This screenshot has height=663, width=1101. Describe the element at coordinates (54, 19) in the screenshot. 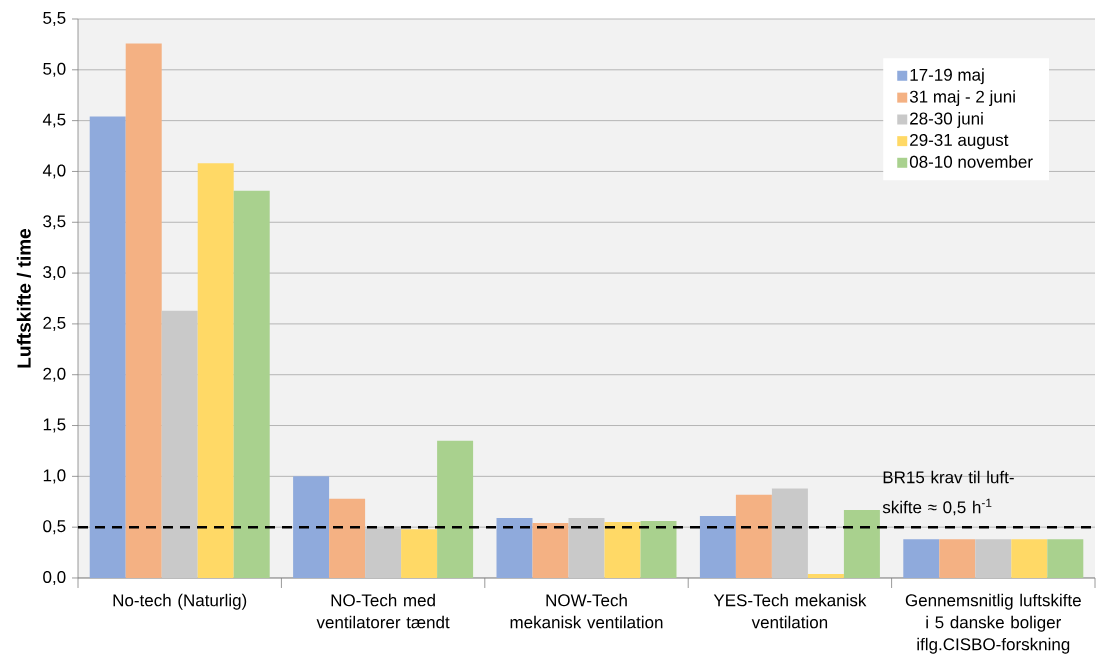

I see `y-tick-label: 5,5` at that location.